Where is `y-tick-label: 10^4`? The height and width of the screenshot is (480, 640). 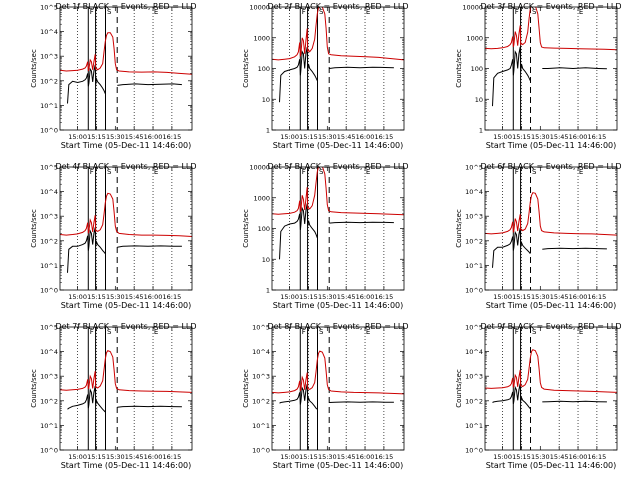 y-tick-label: 10^4 is located at coordinates (474, 352).